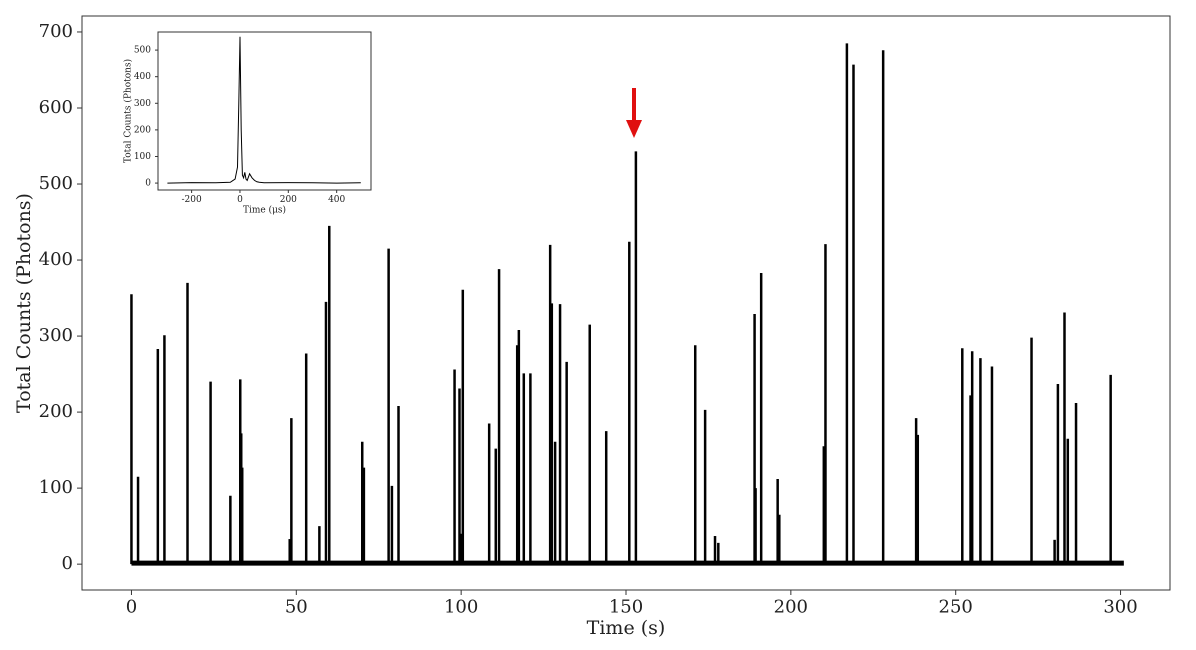  Describe the element at coordinates (634, 129) in the screenshot. I see `arrow-head` at that location.